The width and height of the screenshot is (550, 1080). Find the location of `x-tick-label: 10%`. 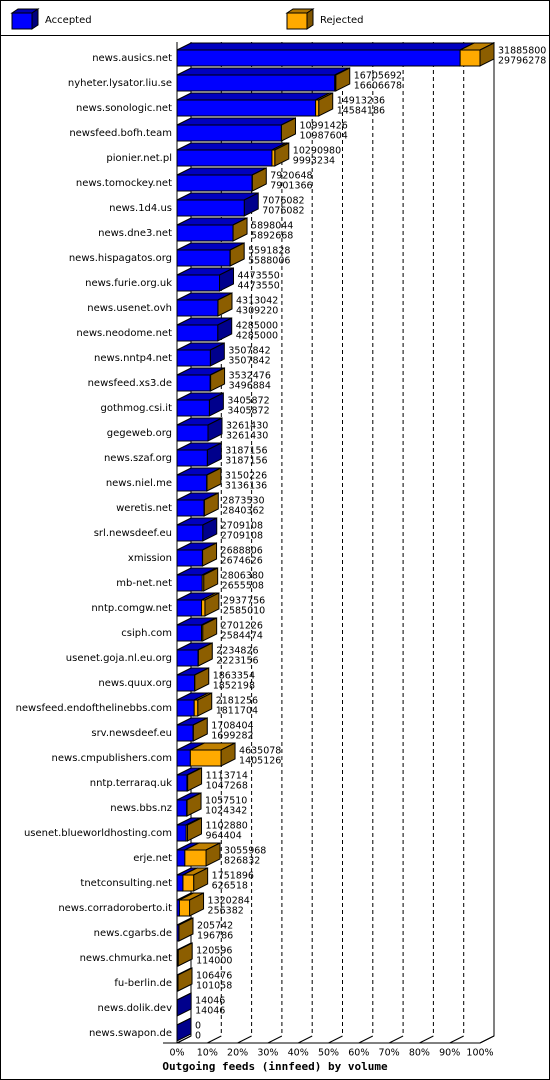

x-tick-label: 10% is located at coordinates (207, 1053).